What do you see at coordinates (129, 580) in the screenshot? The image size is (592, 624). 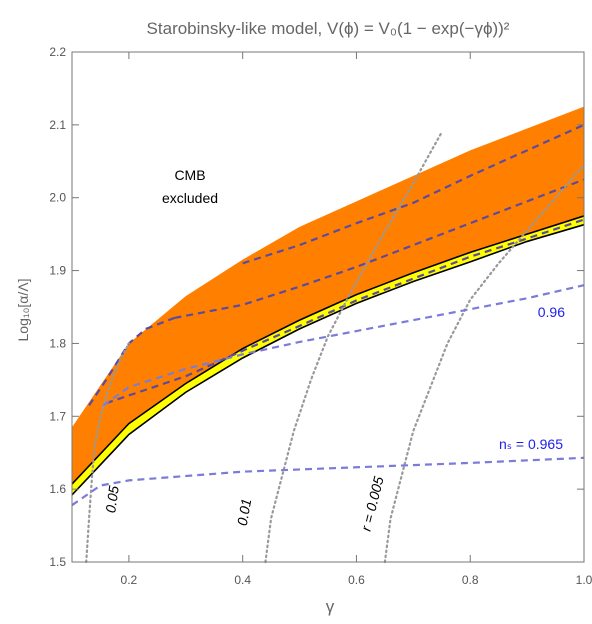 I see `x-tick-label: 0.2` at bounding box center [129, 580].